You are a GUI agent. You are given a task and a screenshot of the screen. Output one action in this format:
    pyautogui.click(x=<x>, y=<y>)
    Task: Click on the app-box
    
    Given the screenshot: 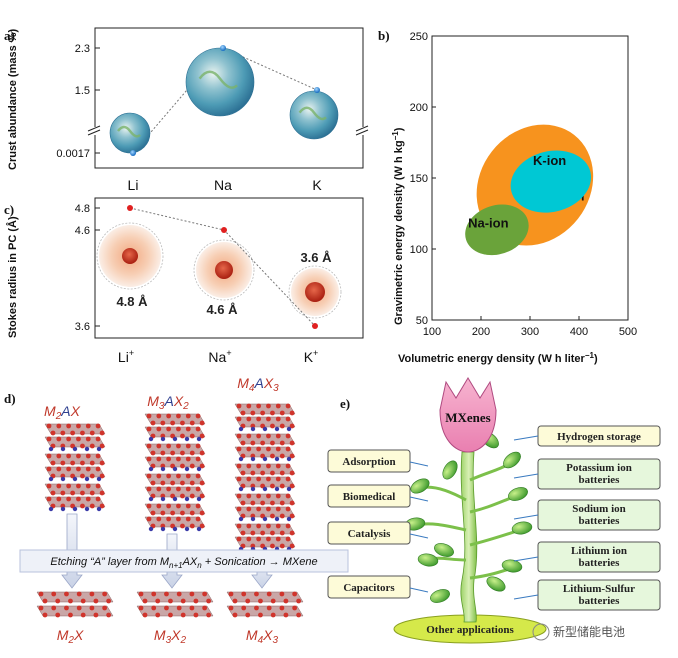 What is the action you would take?
    pyautogui.click(x=369, y=496)
    